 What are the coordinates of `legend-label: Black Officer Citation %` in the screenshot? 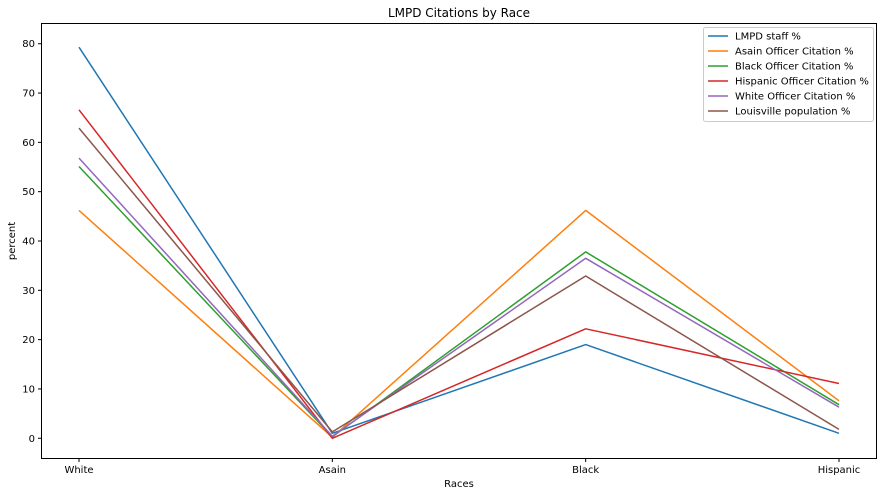 It's located at (794, 67).